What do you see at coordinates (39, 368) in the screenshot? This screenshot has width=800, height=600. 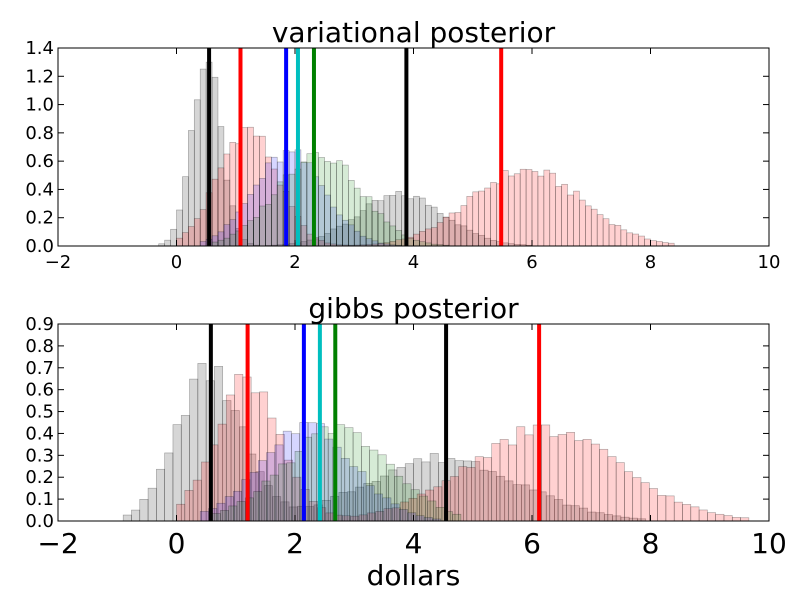 I see `y-tick-label: 0.7` at bounding box center [39, 368].